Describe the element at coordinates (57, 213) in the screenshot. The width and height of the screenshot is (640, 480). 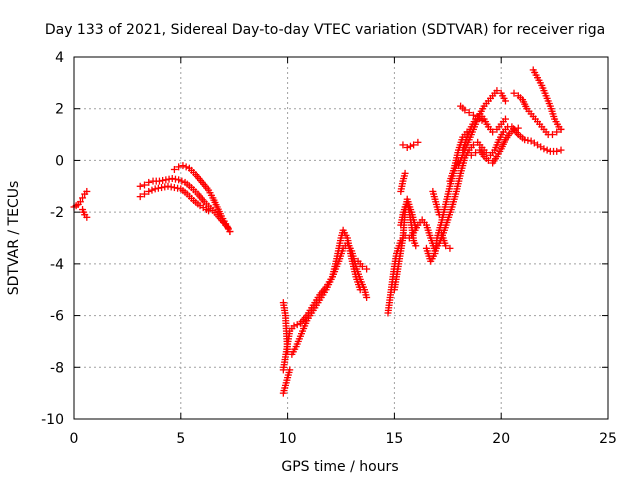
I see `y-tick-label: -2` at that location.